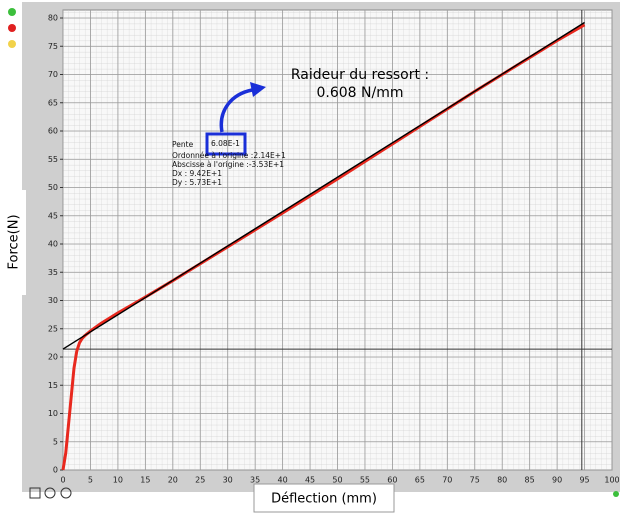  I want to click on slope-value: 6.08E-1, so click(225, 143).